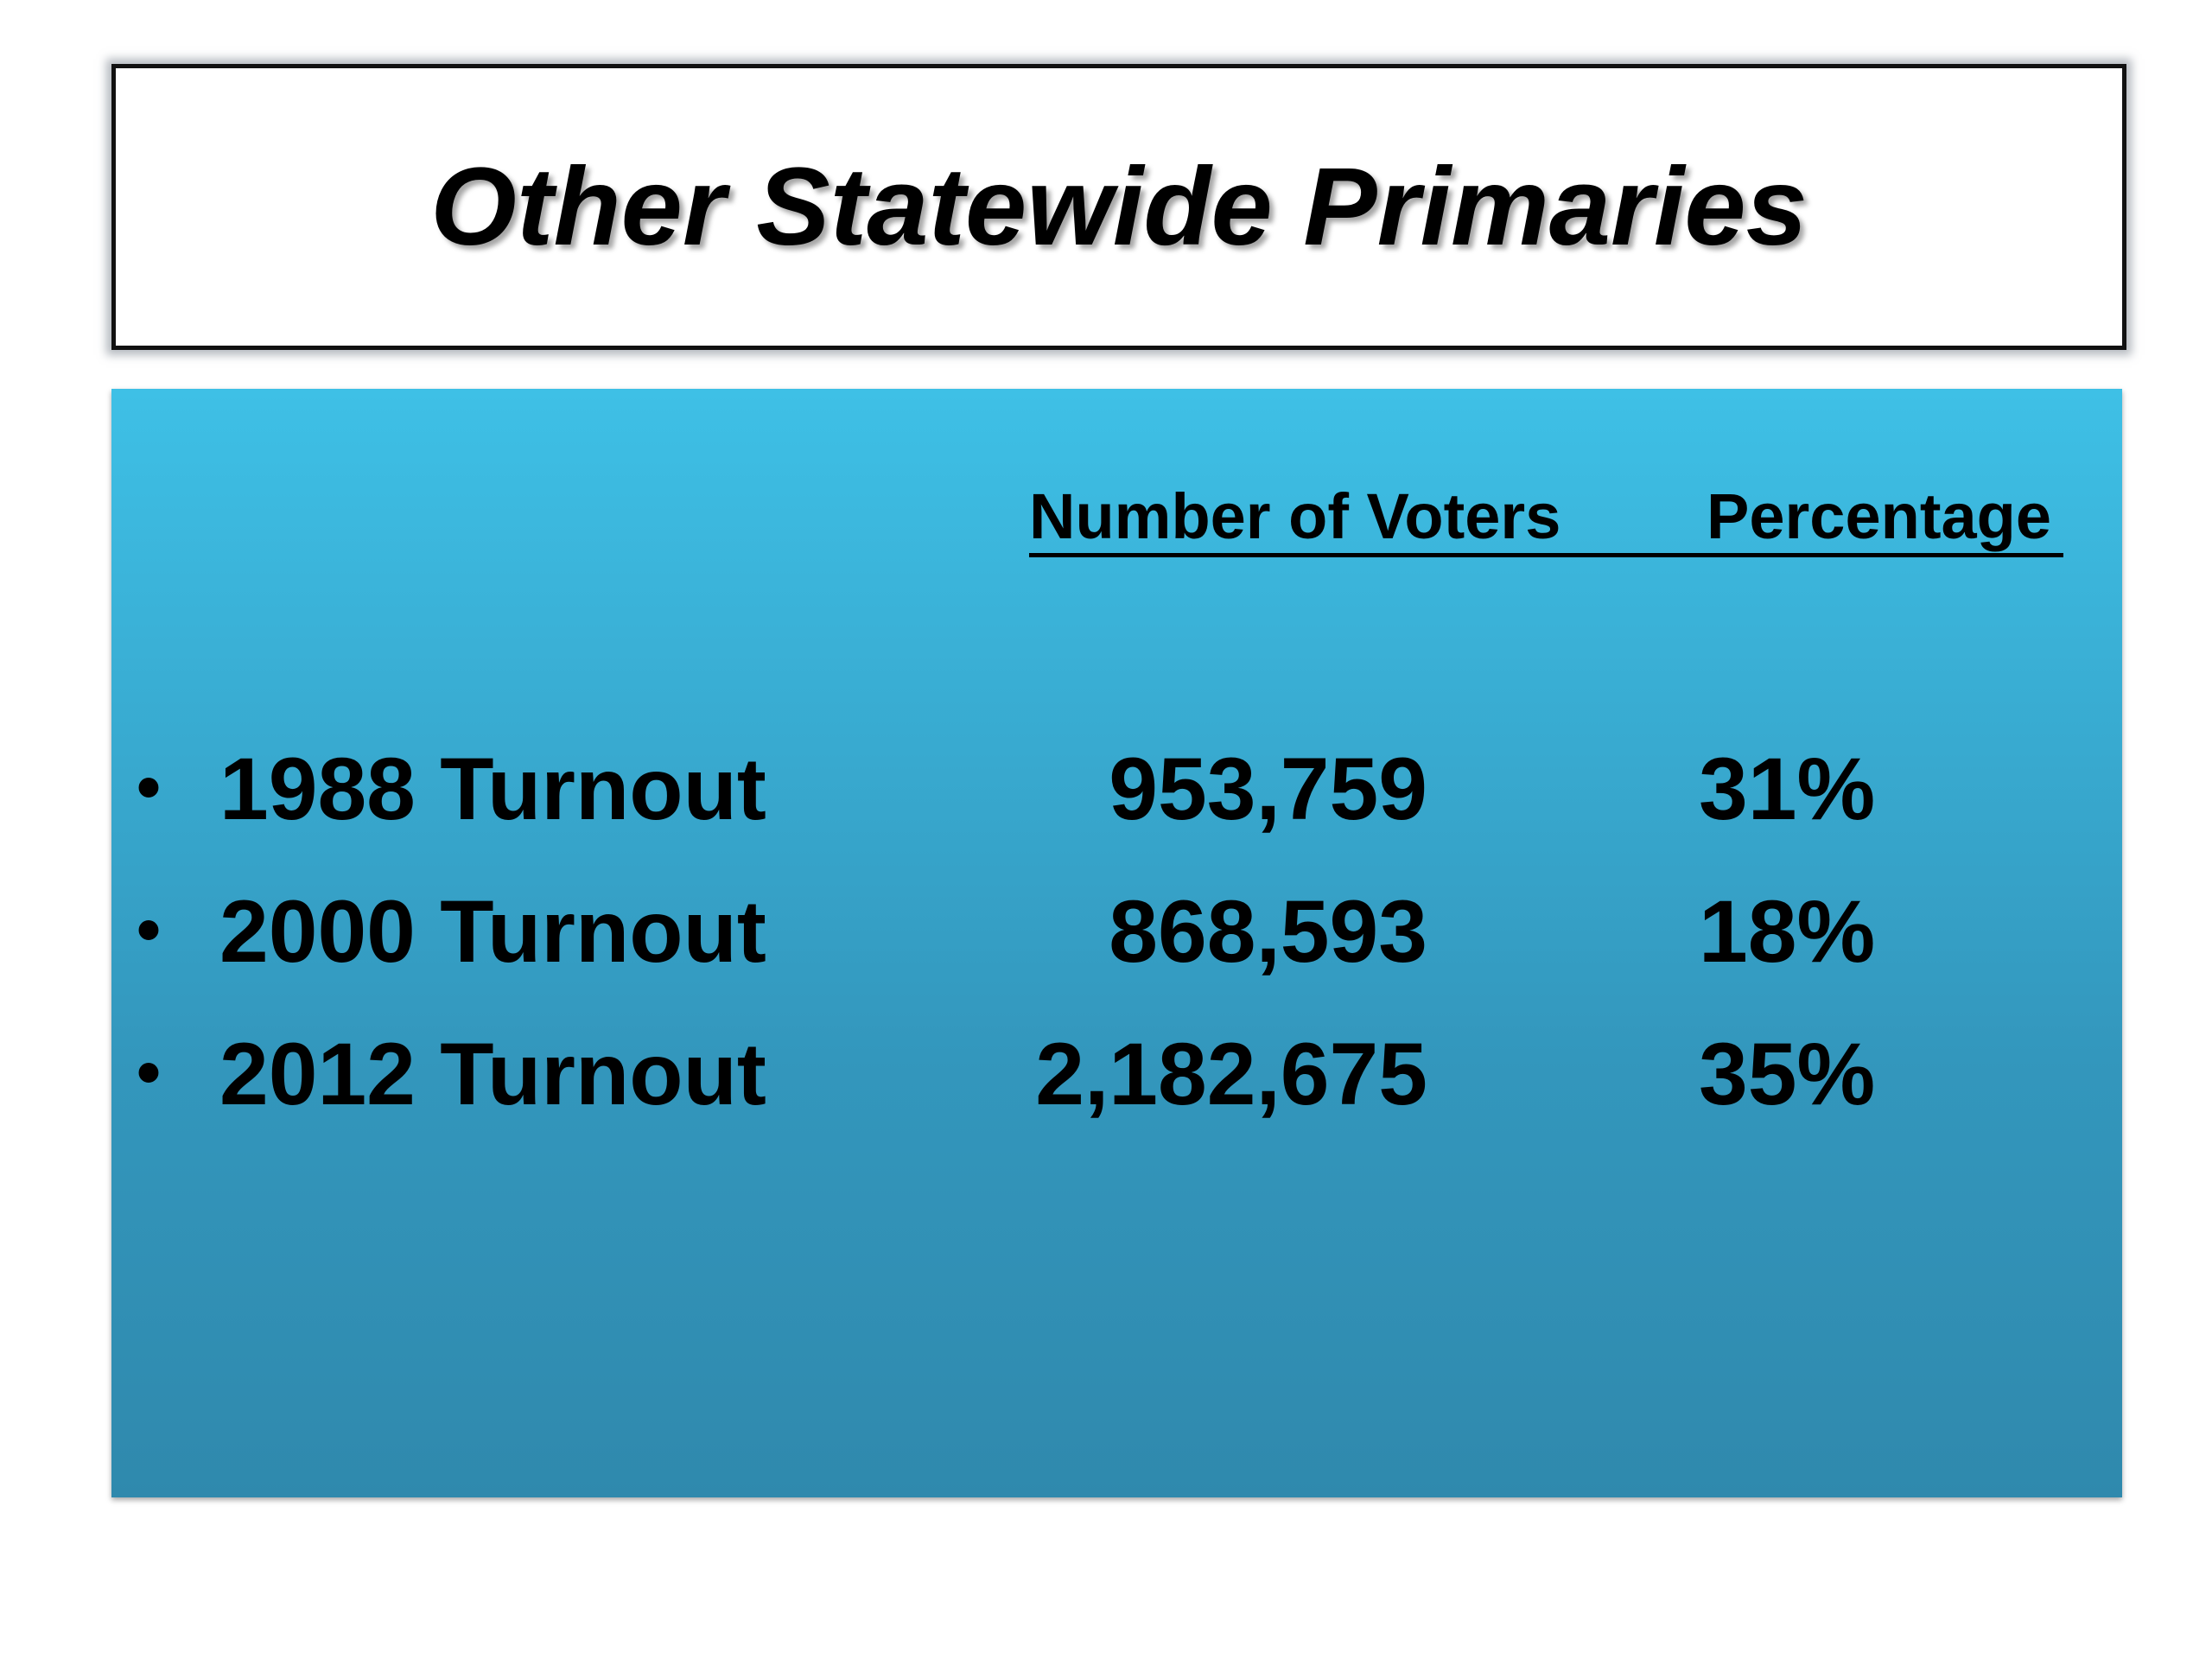  What do you see at coordinates (492, 1074) in the screenshot?
I see `row-label: 2012 Turnout` at bounding box center [492, 1074].